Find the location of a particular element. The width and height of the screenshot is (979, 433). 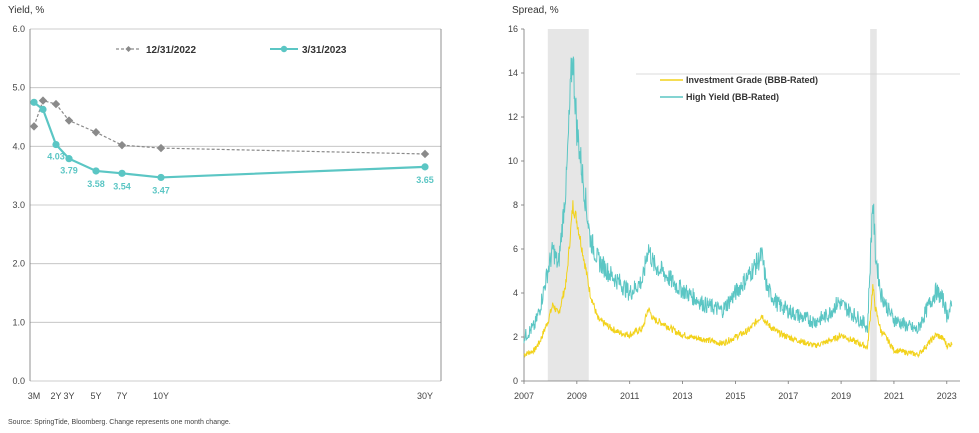

right-x-tick-label: 2017 is located at coordinates (788, 396).